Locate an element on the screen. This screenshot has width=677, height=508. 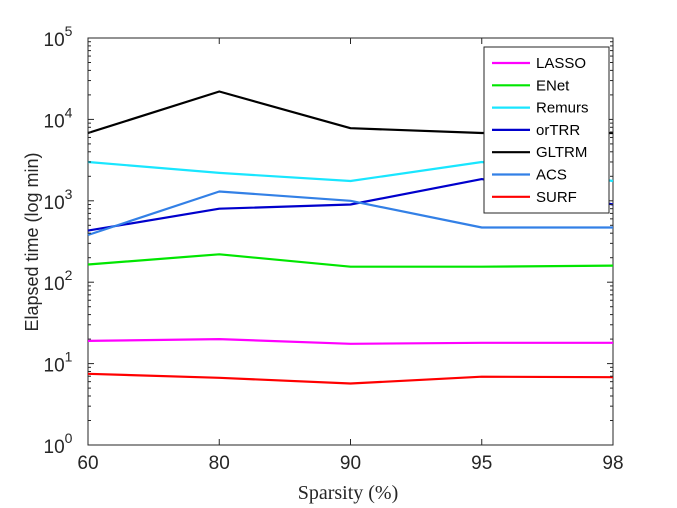
legend-label: GLTRM is located at coordinates (561, 152).